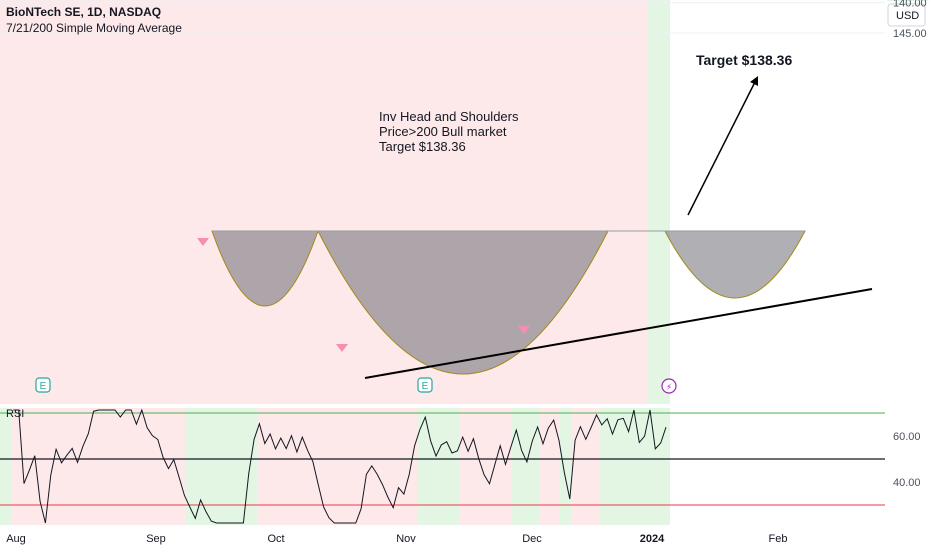 Image resolution: width=932 pixels, height=555 pixels. I want to click on pattern-annotation-line: Price>200 Bull market, so click(443, 131).